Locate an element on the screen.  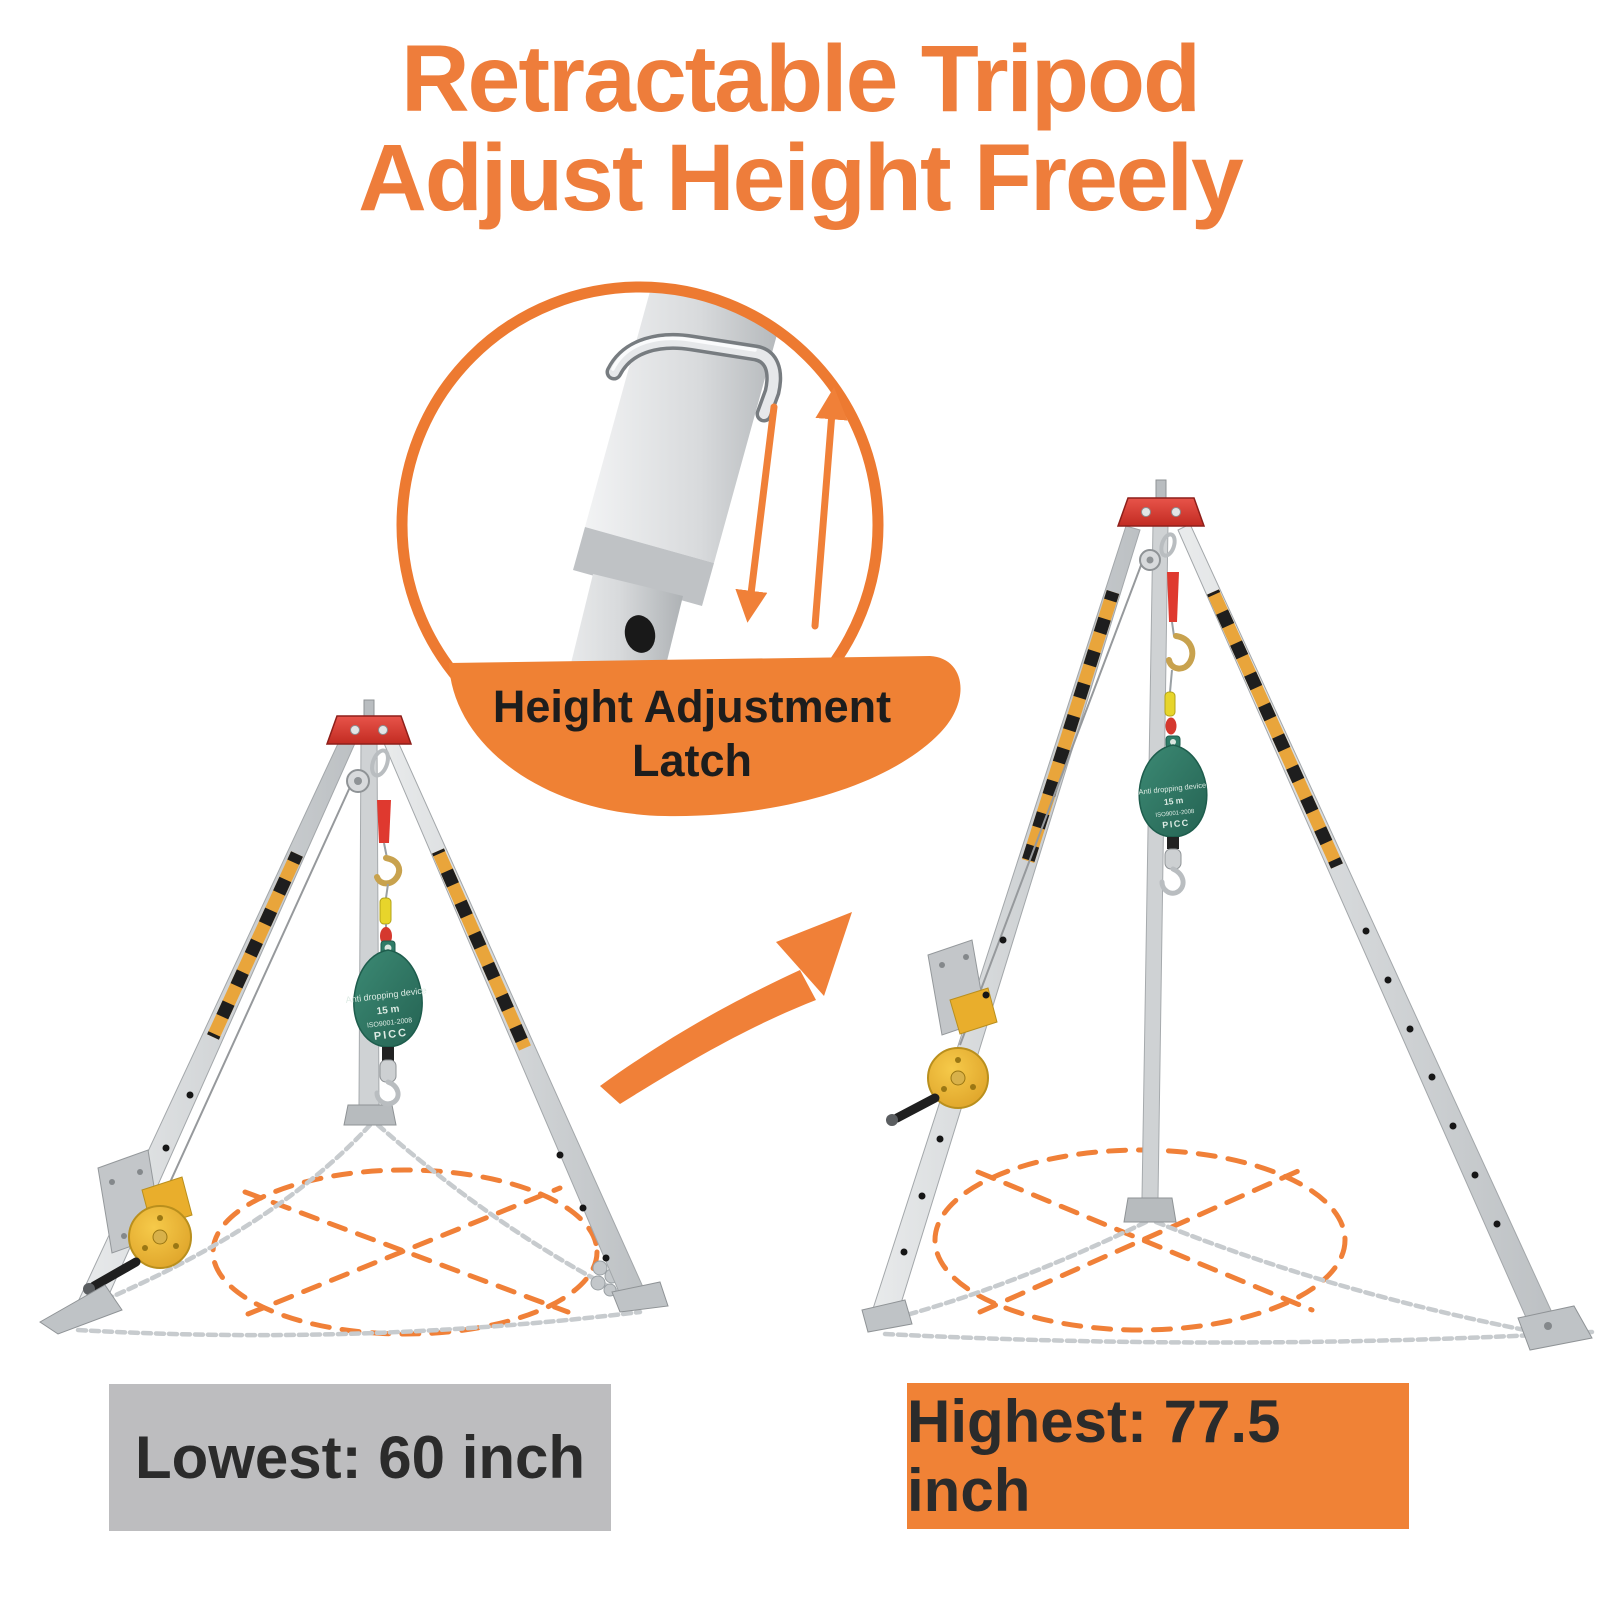
growth-arrow-icon is located at coordinates (726, 1008).